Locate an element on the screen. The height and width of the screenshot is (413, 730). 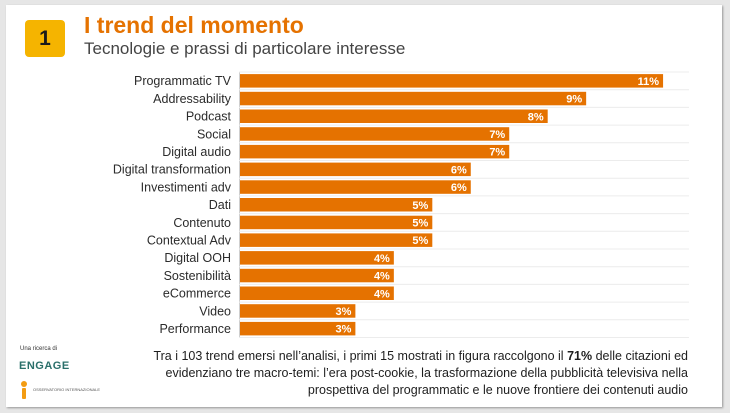
credit-label: Una ricerca di is located at coordinates (39, 349).